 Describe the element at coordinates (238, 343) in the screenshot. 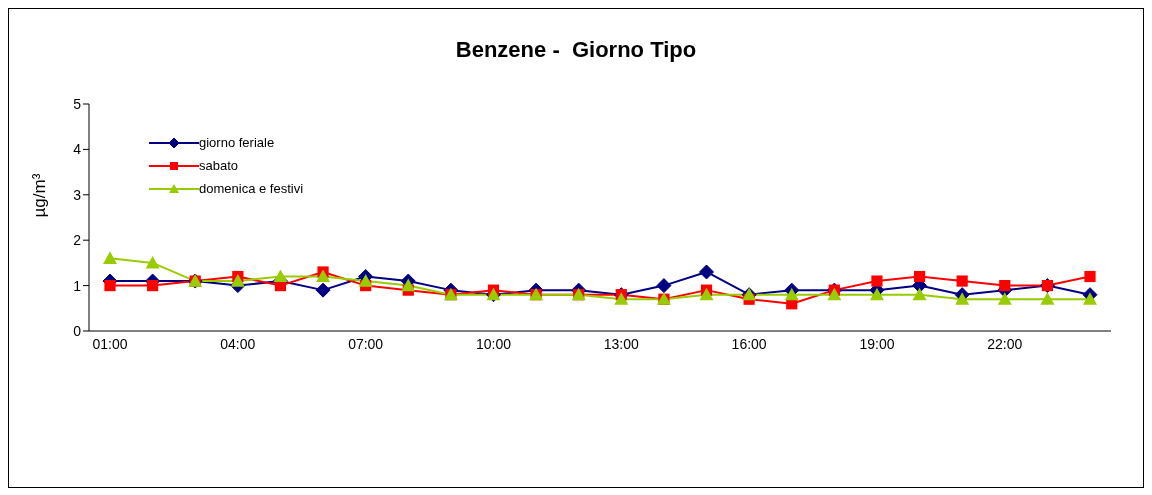

I see `x-tick-label: 04:00` at that location.